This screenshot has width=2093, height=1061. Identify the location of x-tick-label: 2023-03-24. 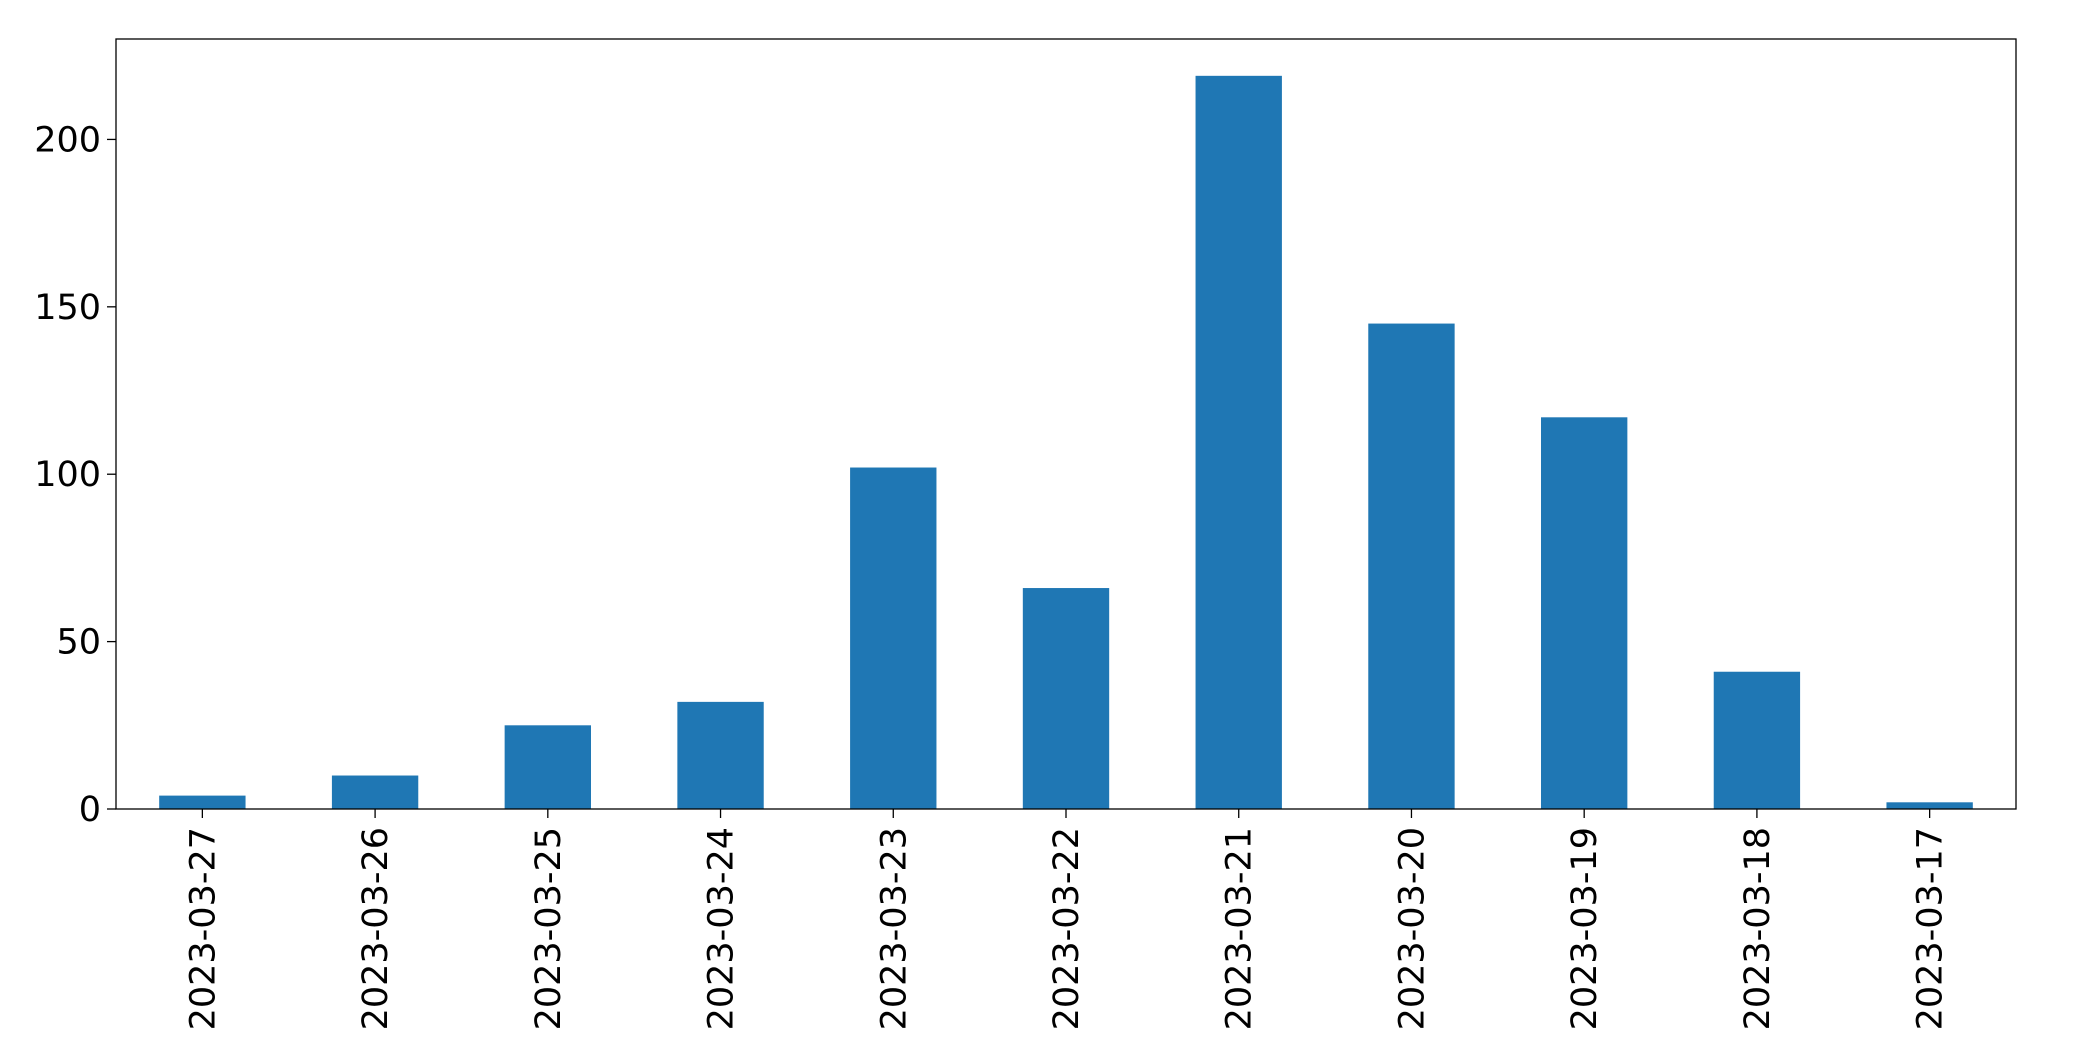
(722, 928).